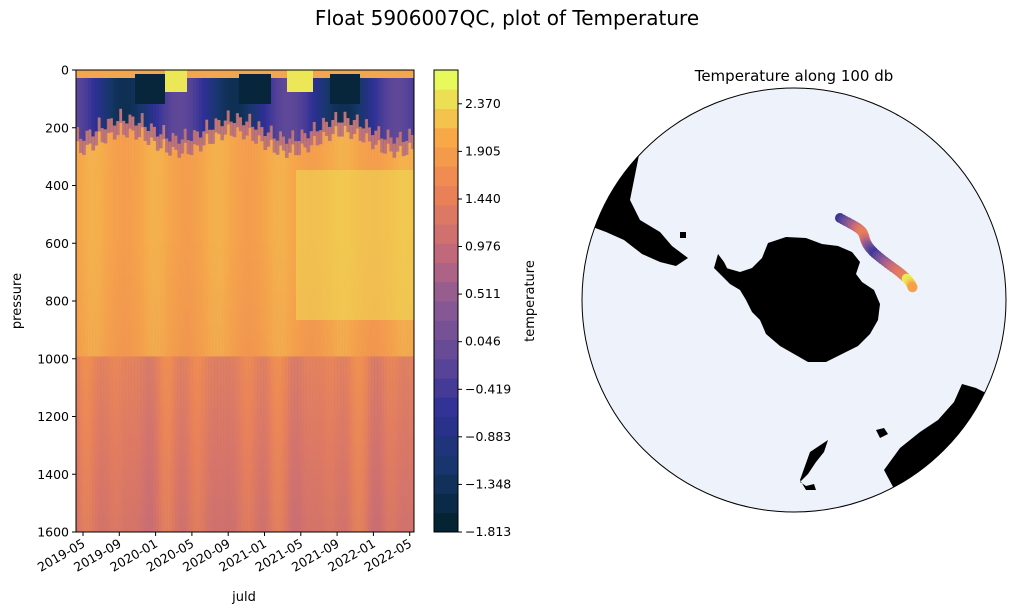 Image resolution: width=1014 pixels, height=612 pixels. What do you see at coordinates (814, 465) in the screenshot?
I see `new-zealand-landmass` at bounding box center [814, 465].